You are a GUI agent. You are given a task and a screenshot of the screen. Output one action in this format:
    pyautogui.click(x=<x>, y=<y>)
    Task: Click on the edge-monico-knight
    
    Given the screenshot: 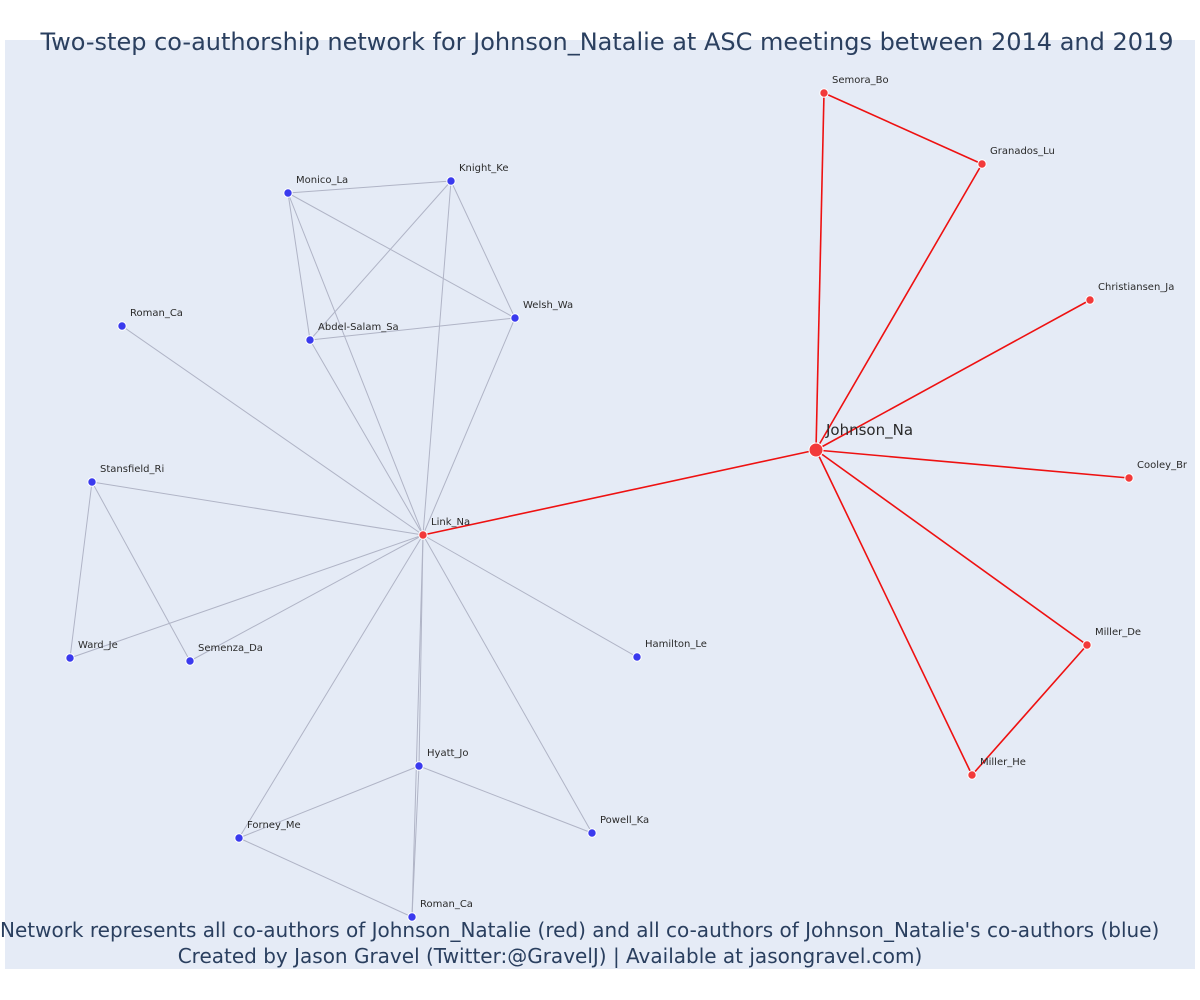 What is the action you would take?
    pyautogui.click(x=369, y=187)
    